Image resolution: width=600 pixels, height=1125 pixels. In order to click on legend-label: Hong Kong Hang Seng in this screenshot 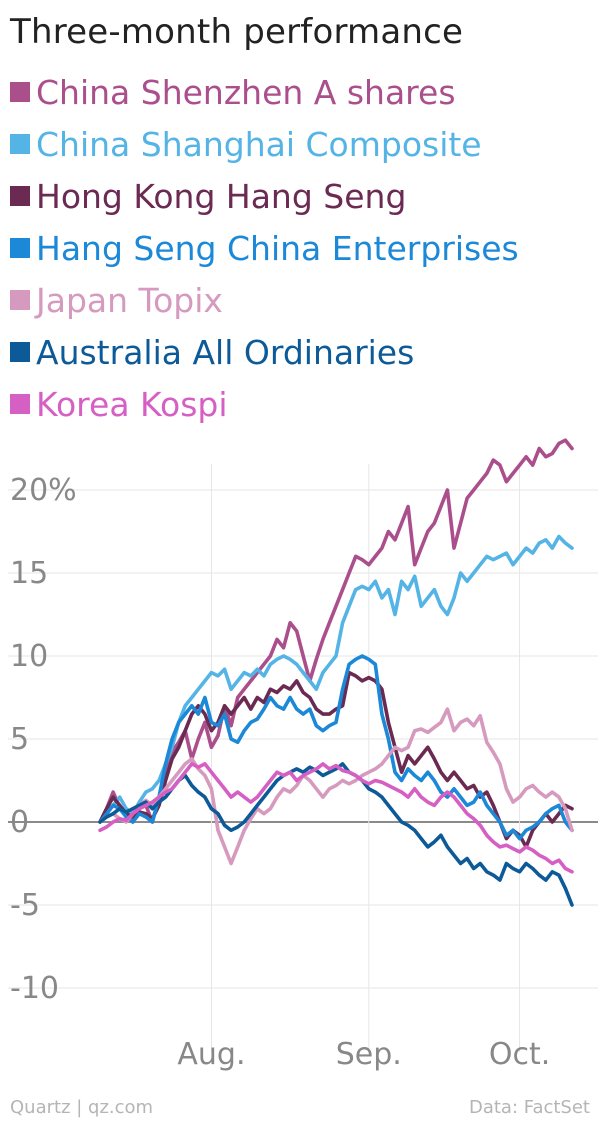, I will do `click(221, 196)`.